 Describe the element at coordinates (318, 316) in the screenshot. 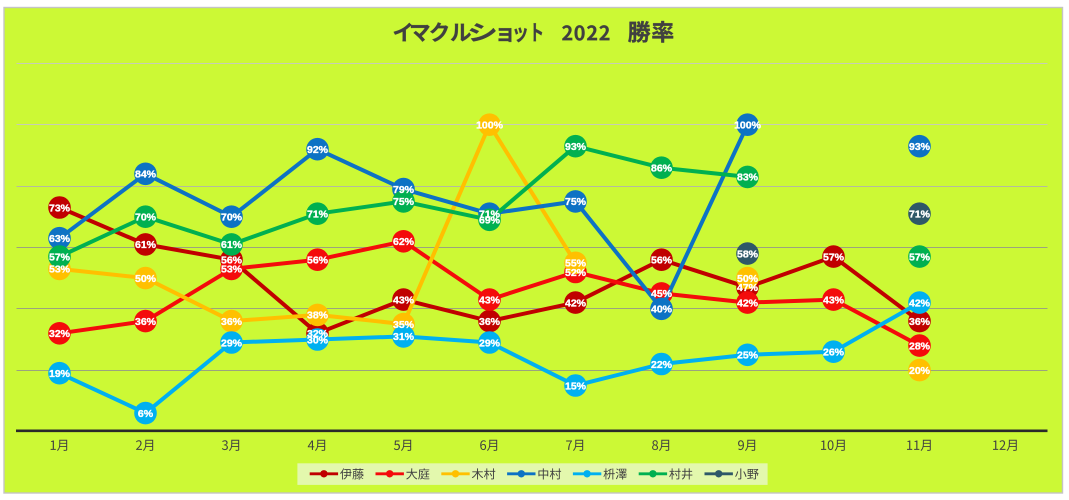

I see `svg-text: 38%` at that location.